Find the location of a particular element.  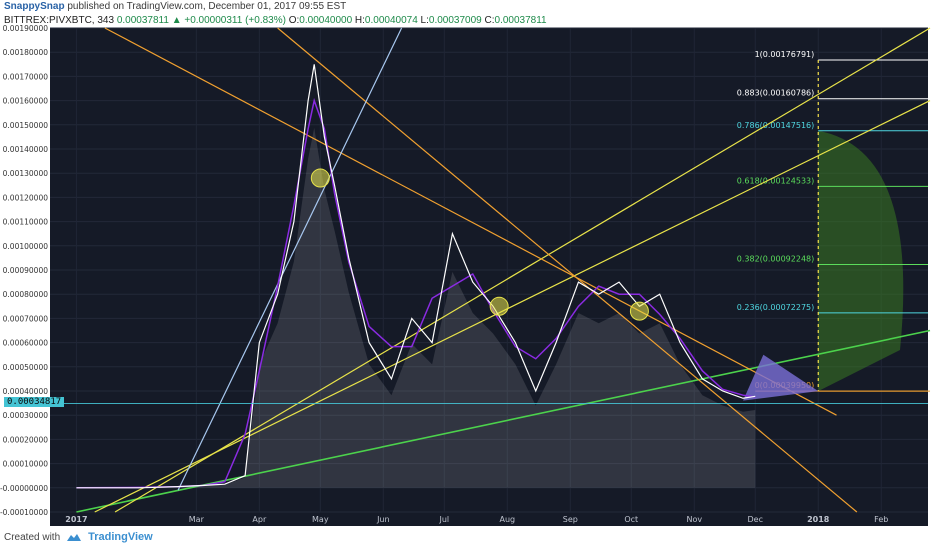

open-label: O: is located at coordinates (294, 20).